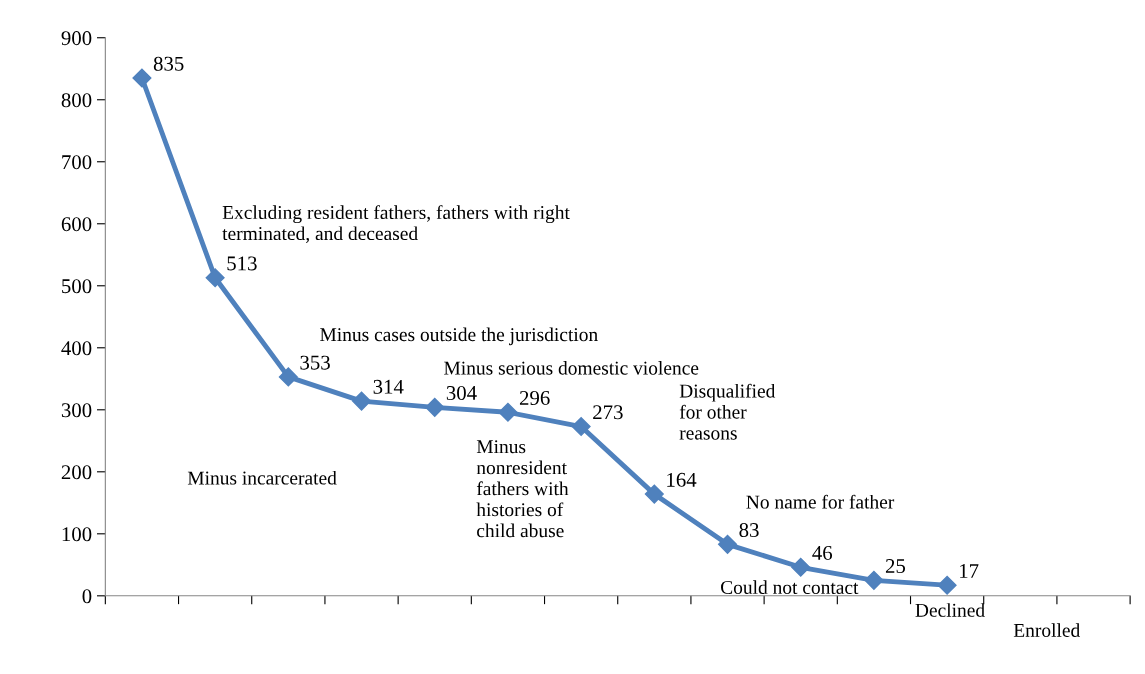 The image size is (1145, 674). I want to click on y-tick-label: 800, so click(76, 100).